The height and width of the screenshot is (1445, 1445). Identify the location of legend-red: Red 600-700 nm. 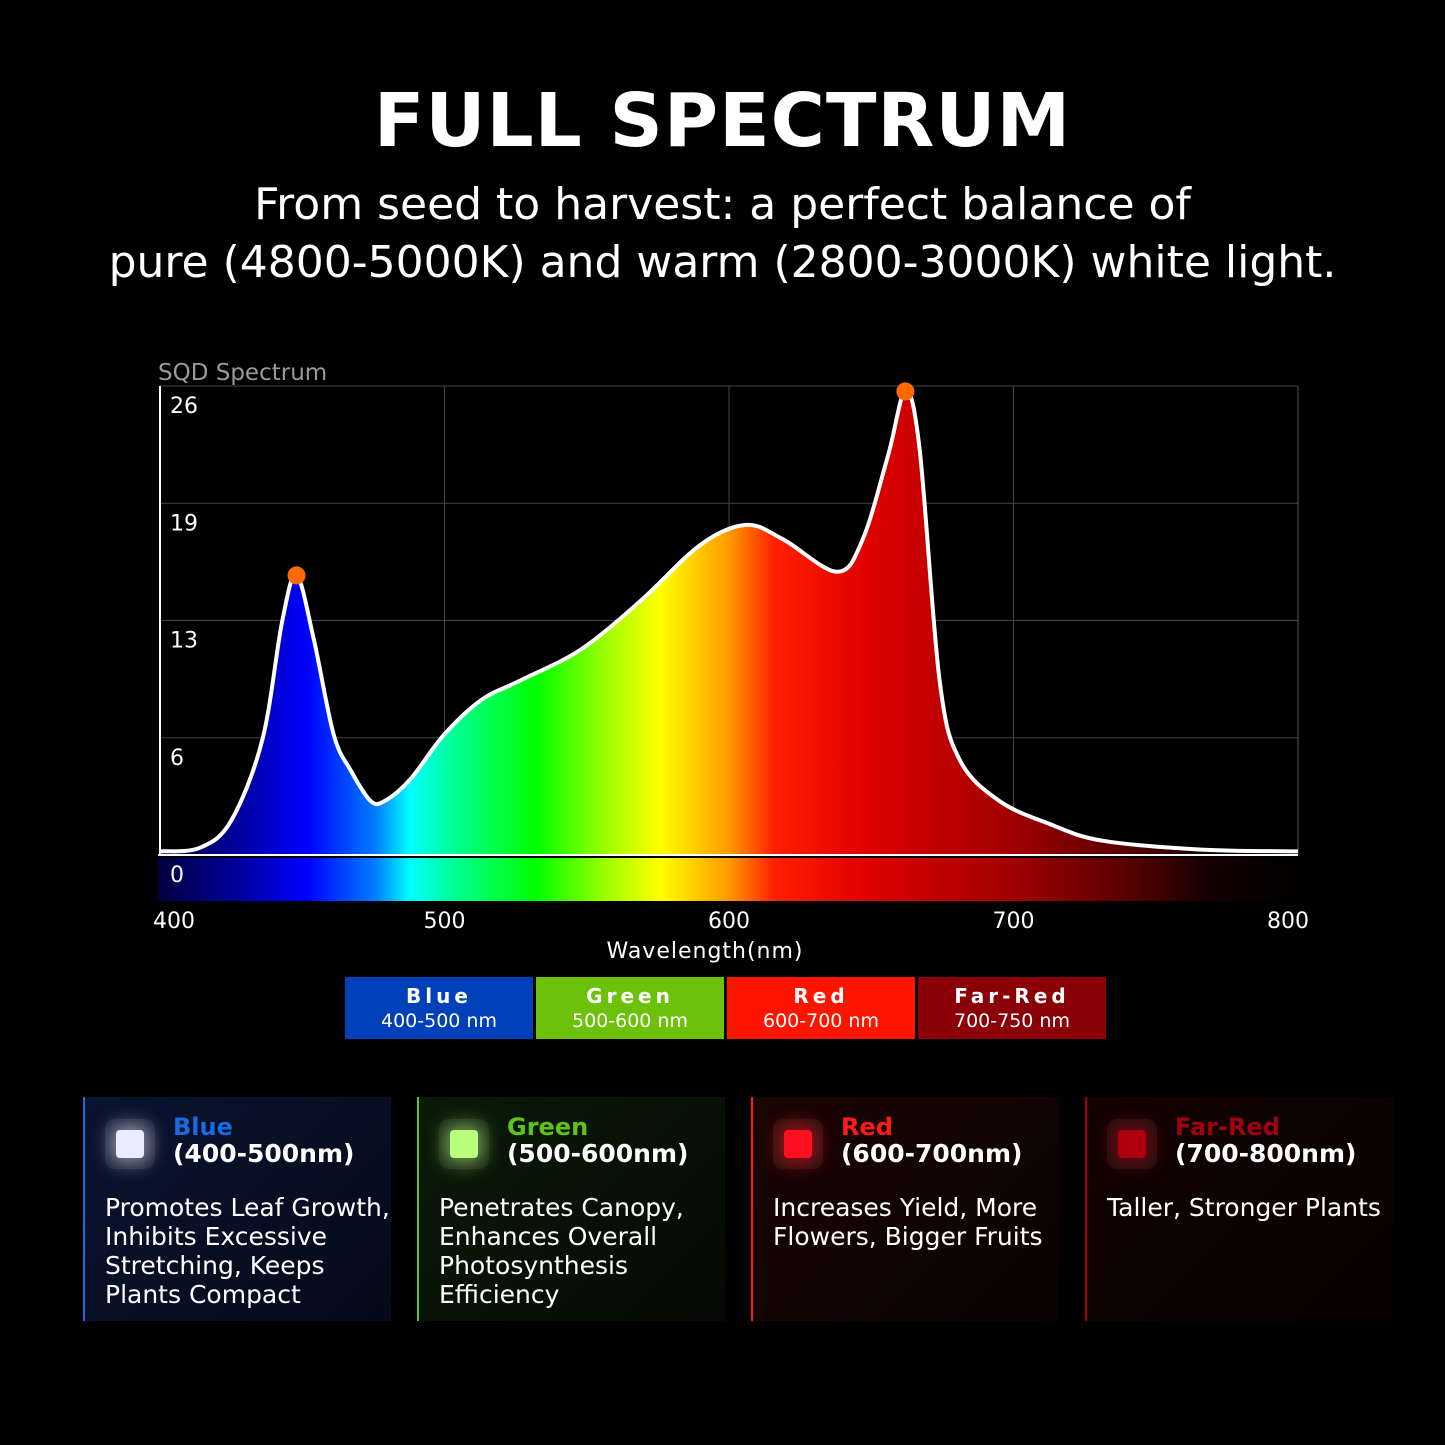
(821, 1008).